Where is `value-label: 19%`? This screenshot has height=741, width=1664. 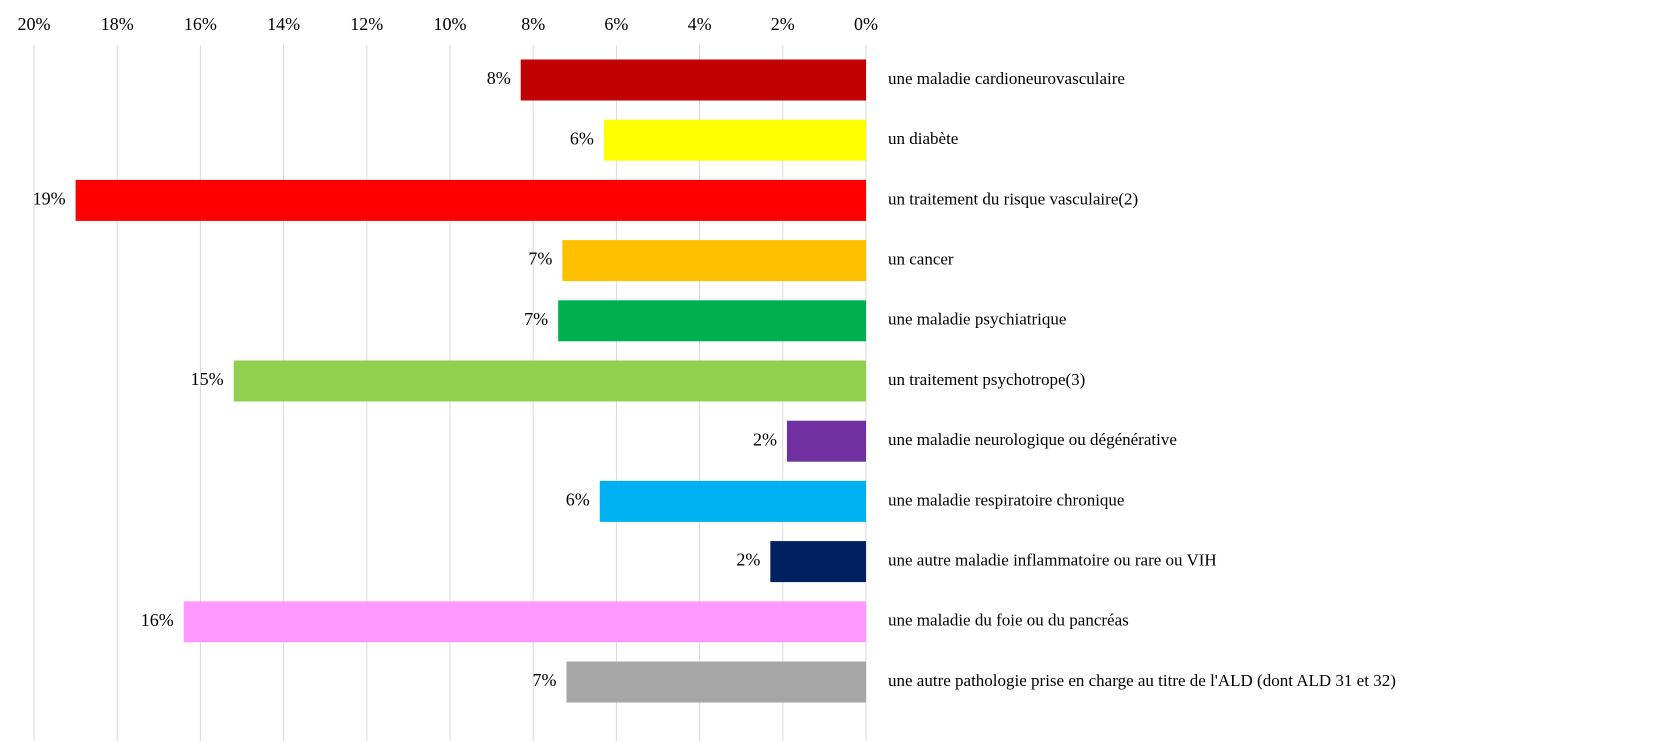 value-label: 19% is located at coordinates (49, 199).